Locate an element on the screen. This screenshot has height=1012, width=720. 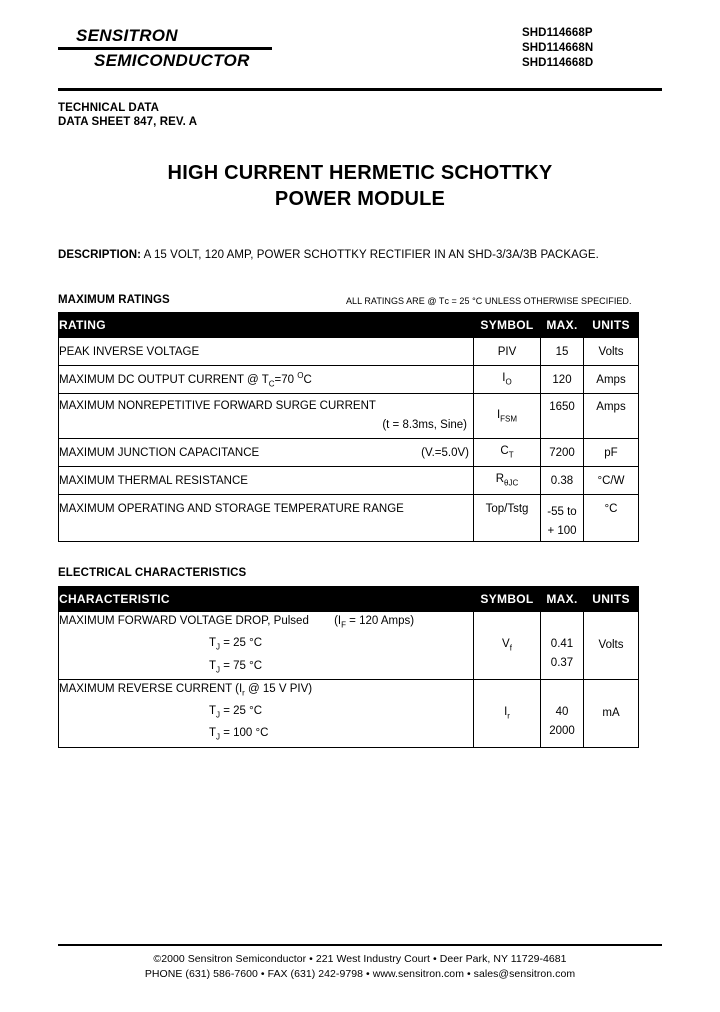
rating-units: °C/W is located at coordinates (611, 480).